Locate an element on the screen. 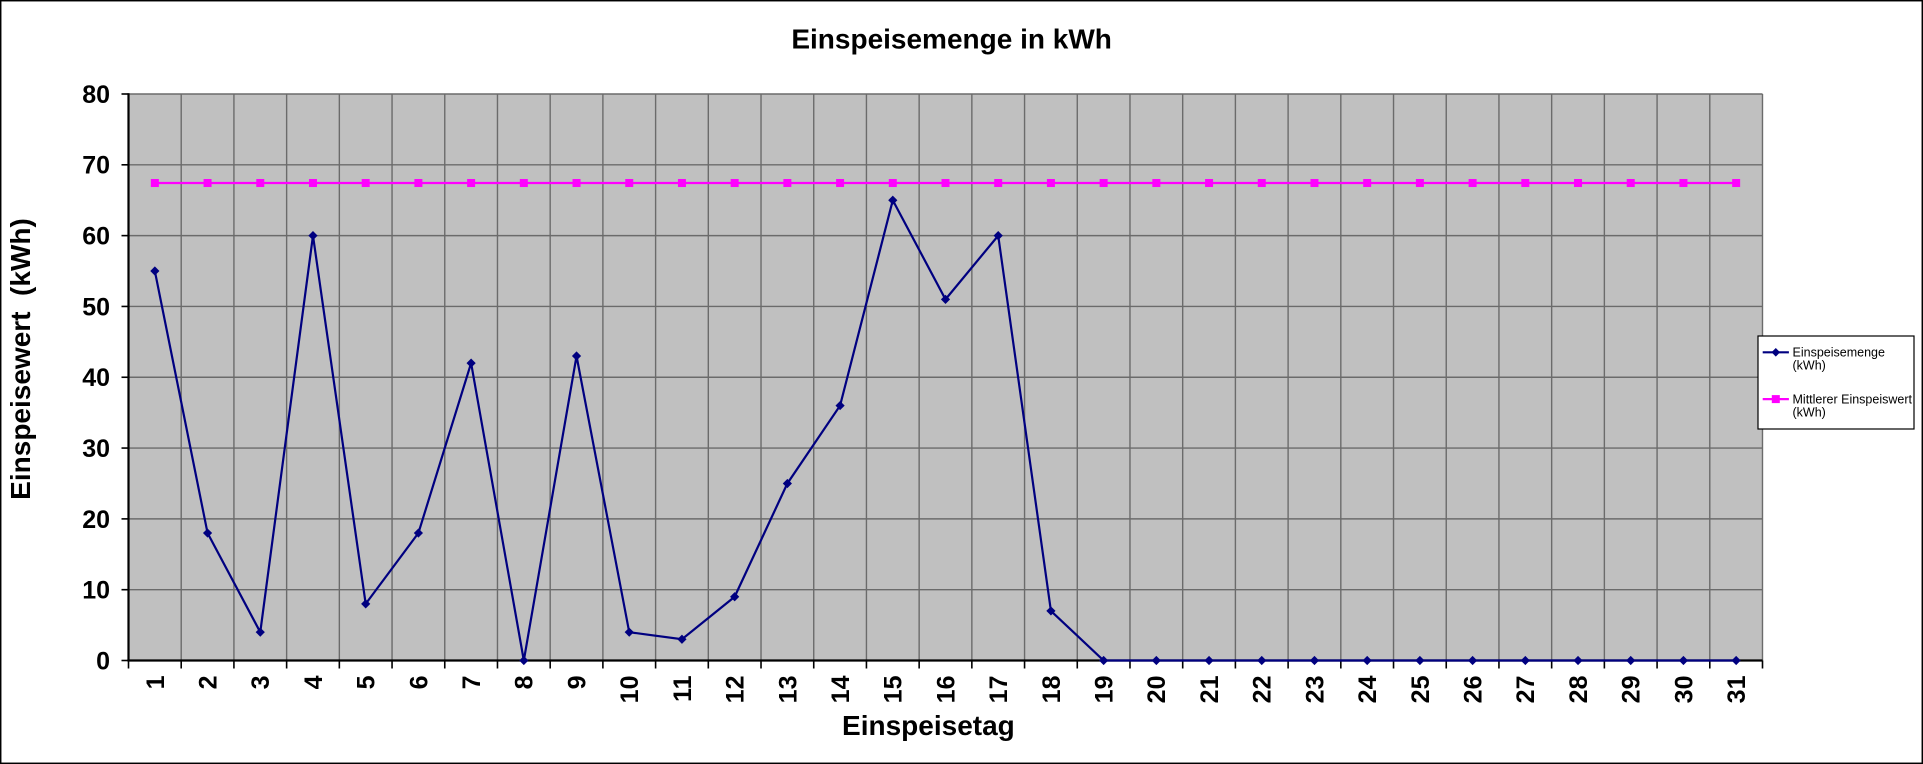 This screenshot has height=764, width=1923. svg-text: 13 is located at coordinates (788, 690).